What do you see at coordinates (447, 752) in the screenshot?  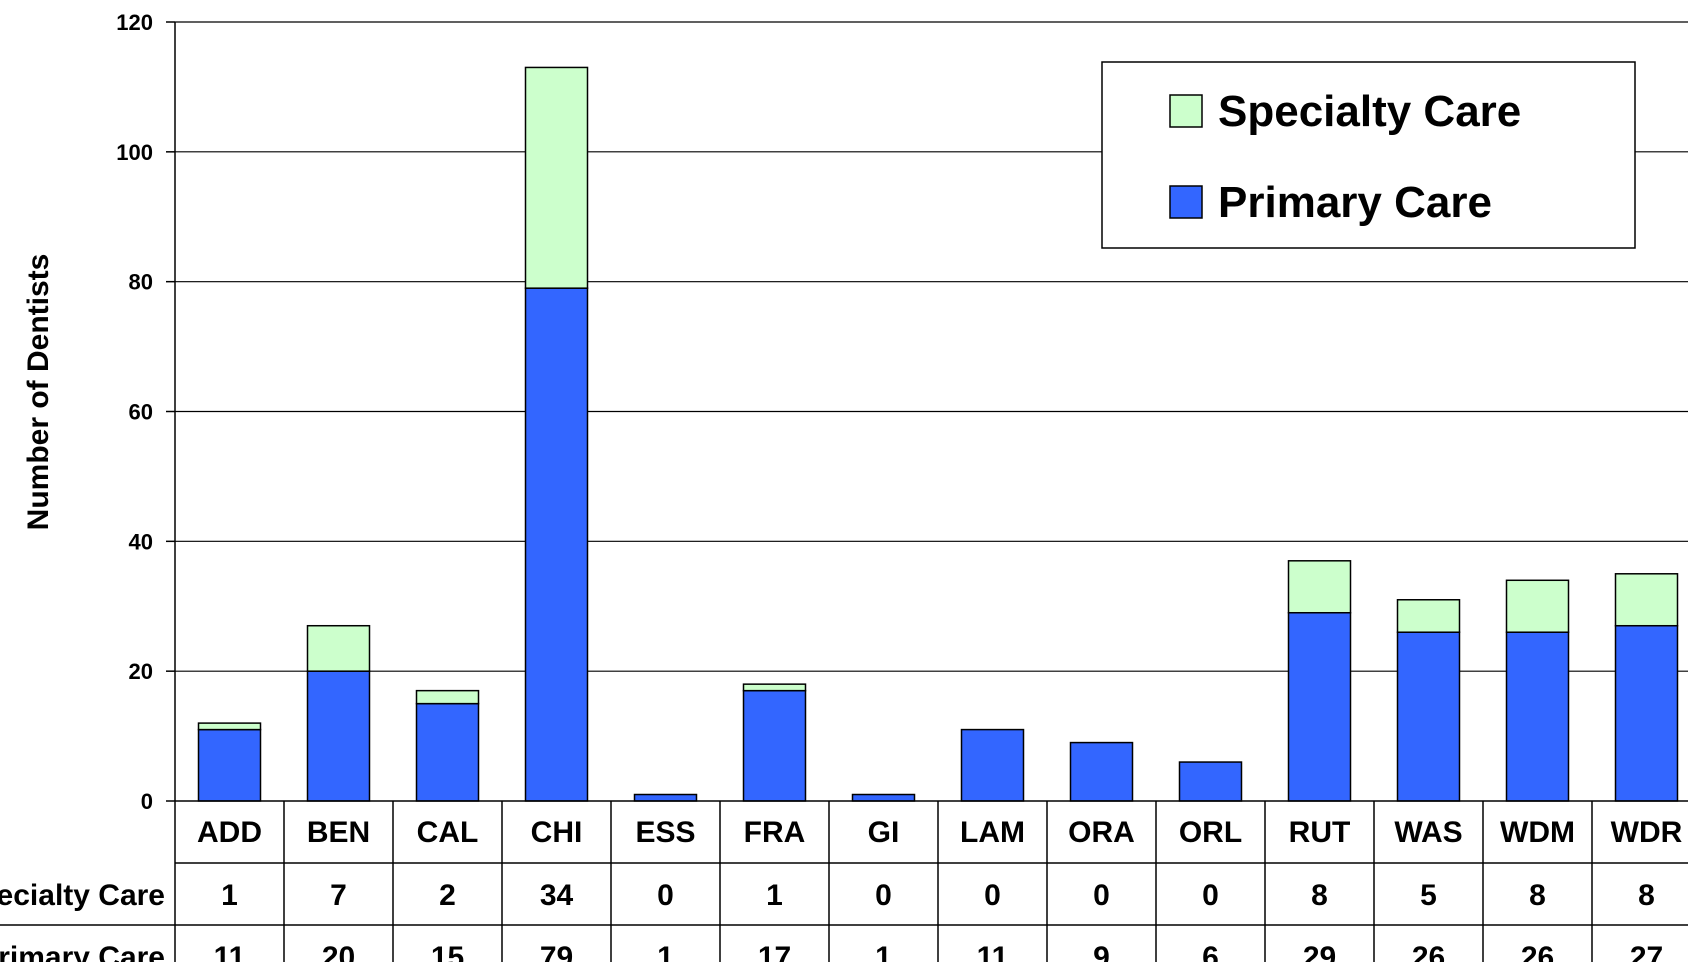 I see `bar-primary-care-cal` at bounding box center [447, 752].